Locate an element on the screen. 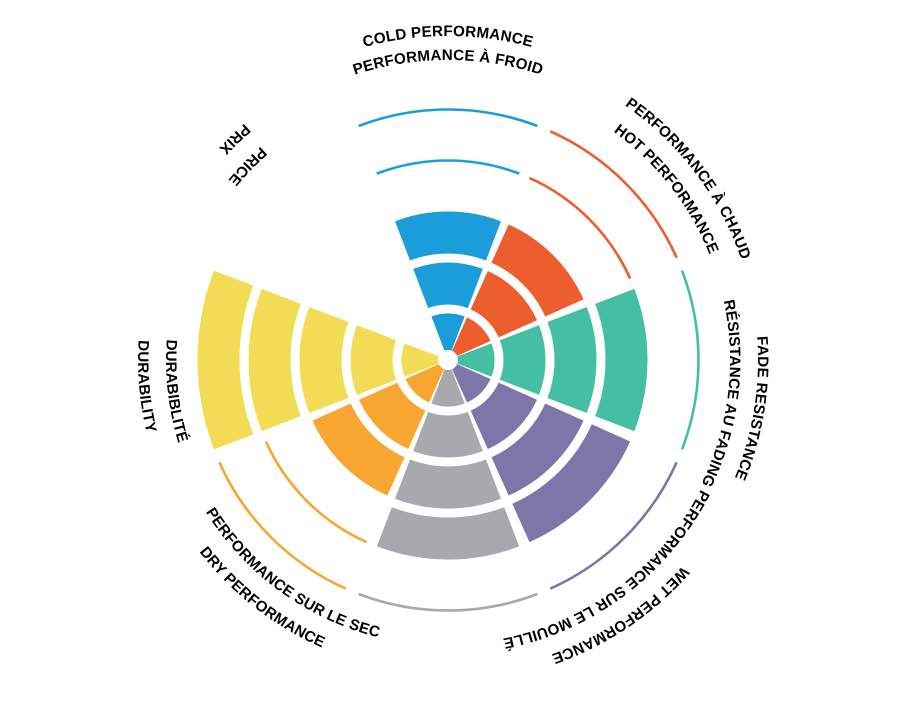 This screenshot has height=720, width=900. wedge-cold-performance is located at coordinates (448, 281).